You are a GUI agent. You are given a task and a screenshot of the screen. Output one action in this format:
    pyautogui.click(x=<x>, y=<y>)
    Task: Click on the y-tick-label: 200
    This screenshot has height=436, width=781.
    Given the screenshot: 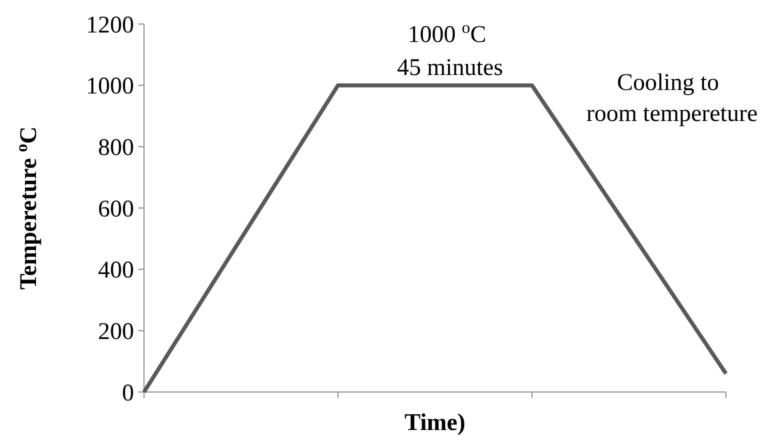 What is the action you would take?
    pyautogui.click(x=116, y=332)
    